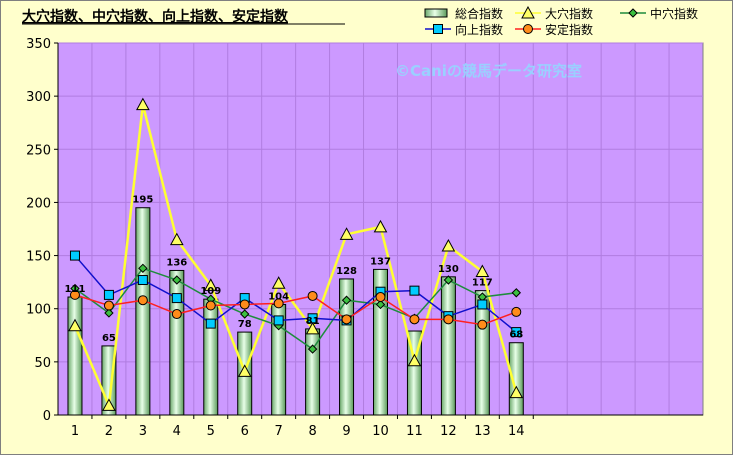 Image resolution: width=733 pixels, height=455 pixels. What do you see at coordinates (142, 200) in the screenshot?
I see `bar-value-label: 195` at bounding box center [142, 200].